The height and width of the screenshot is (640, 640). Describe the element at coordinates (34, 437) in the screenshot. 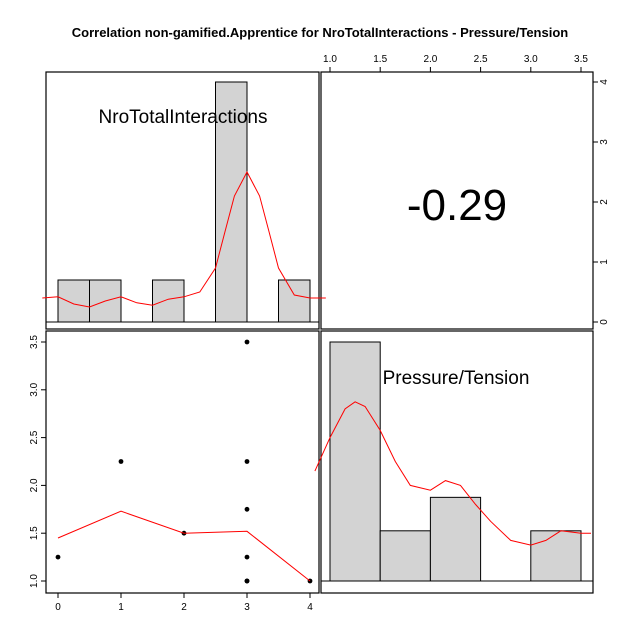

I see `y-tick-label: 2.5` at that location.